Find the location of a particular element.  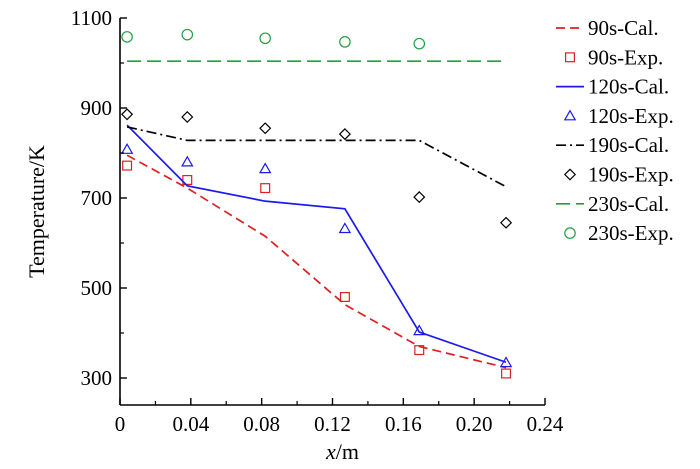

y-tick-label: 300 is located at coordinates (97, 378).